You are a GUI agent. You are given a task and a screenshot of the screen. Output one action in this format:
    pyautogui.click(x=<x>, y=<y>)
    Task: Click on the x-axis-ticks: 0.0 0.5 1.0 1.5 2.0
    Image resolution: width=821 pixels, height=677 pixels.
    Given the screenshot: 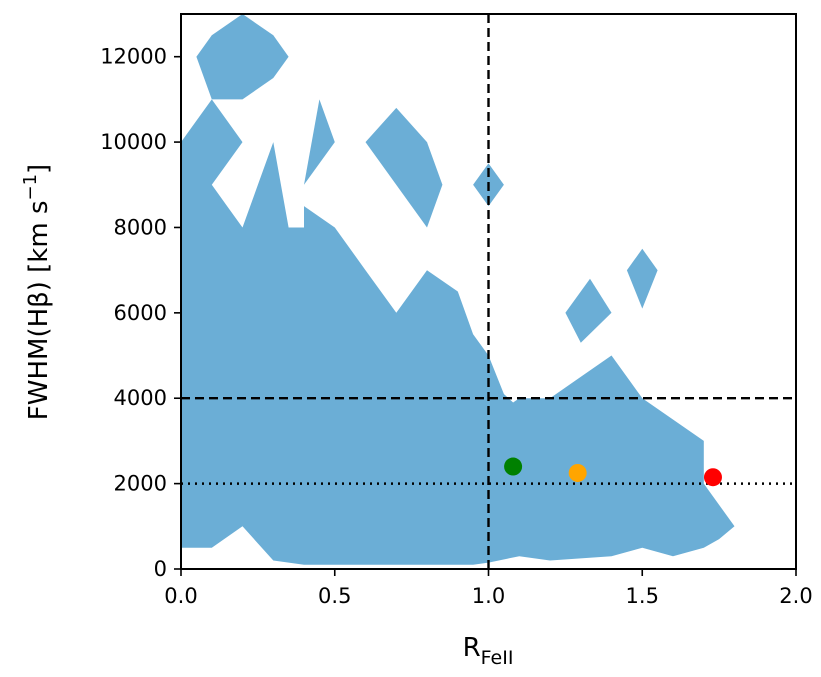 What is the action you would take?
    pyautogui.click(x=488, y=588)
    